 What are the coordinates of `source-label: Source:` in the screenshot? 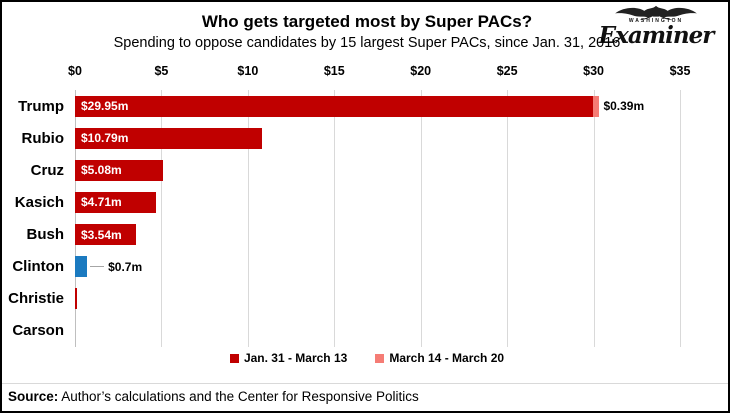 It's located at (33, 396).